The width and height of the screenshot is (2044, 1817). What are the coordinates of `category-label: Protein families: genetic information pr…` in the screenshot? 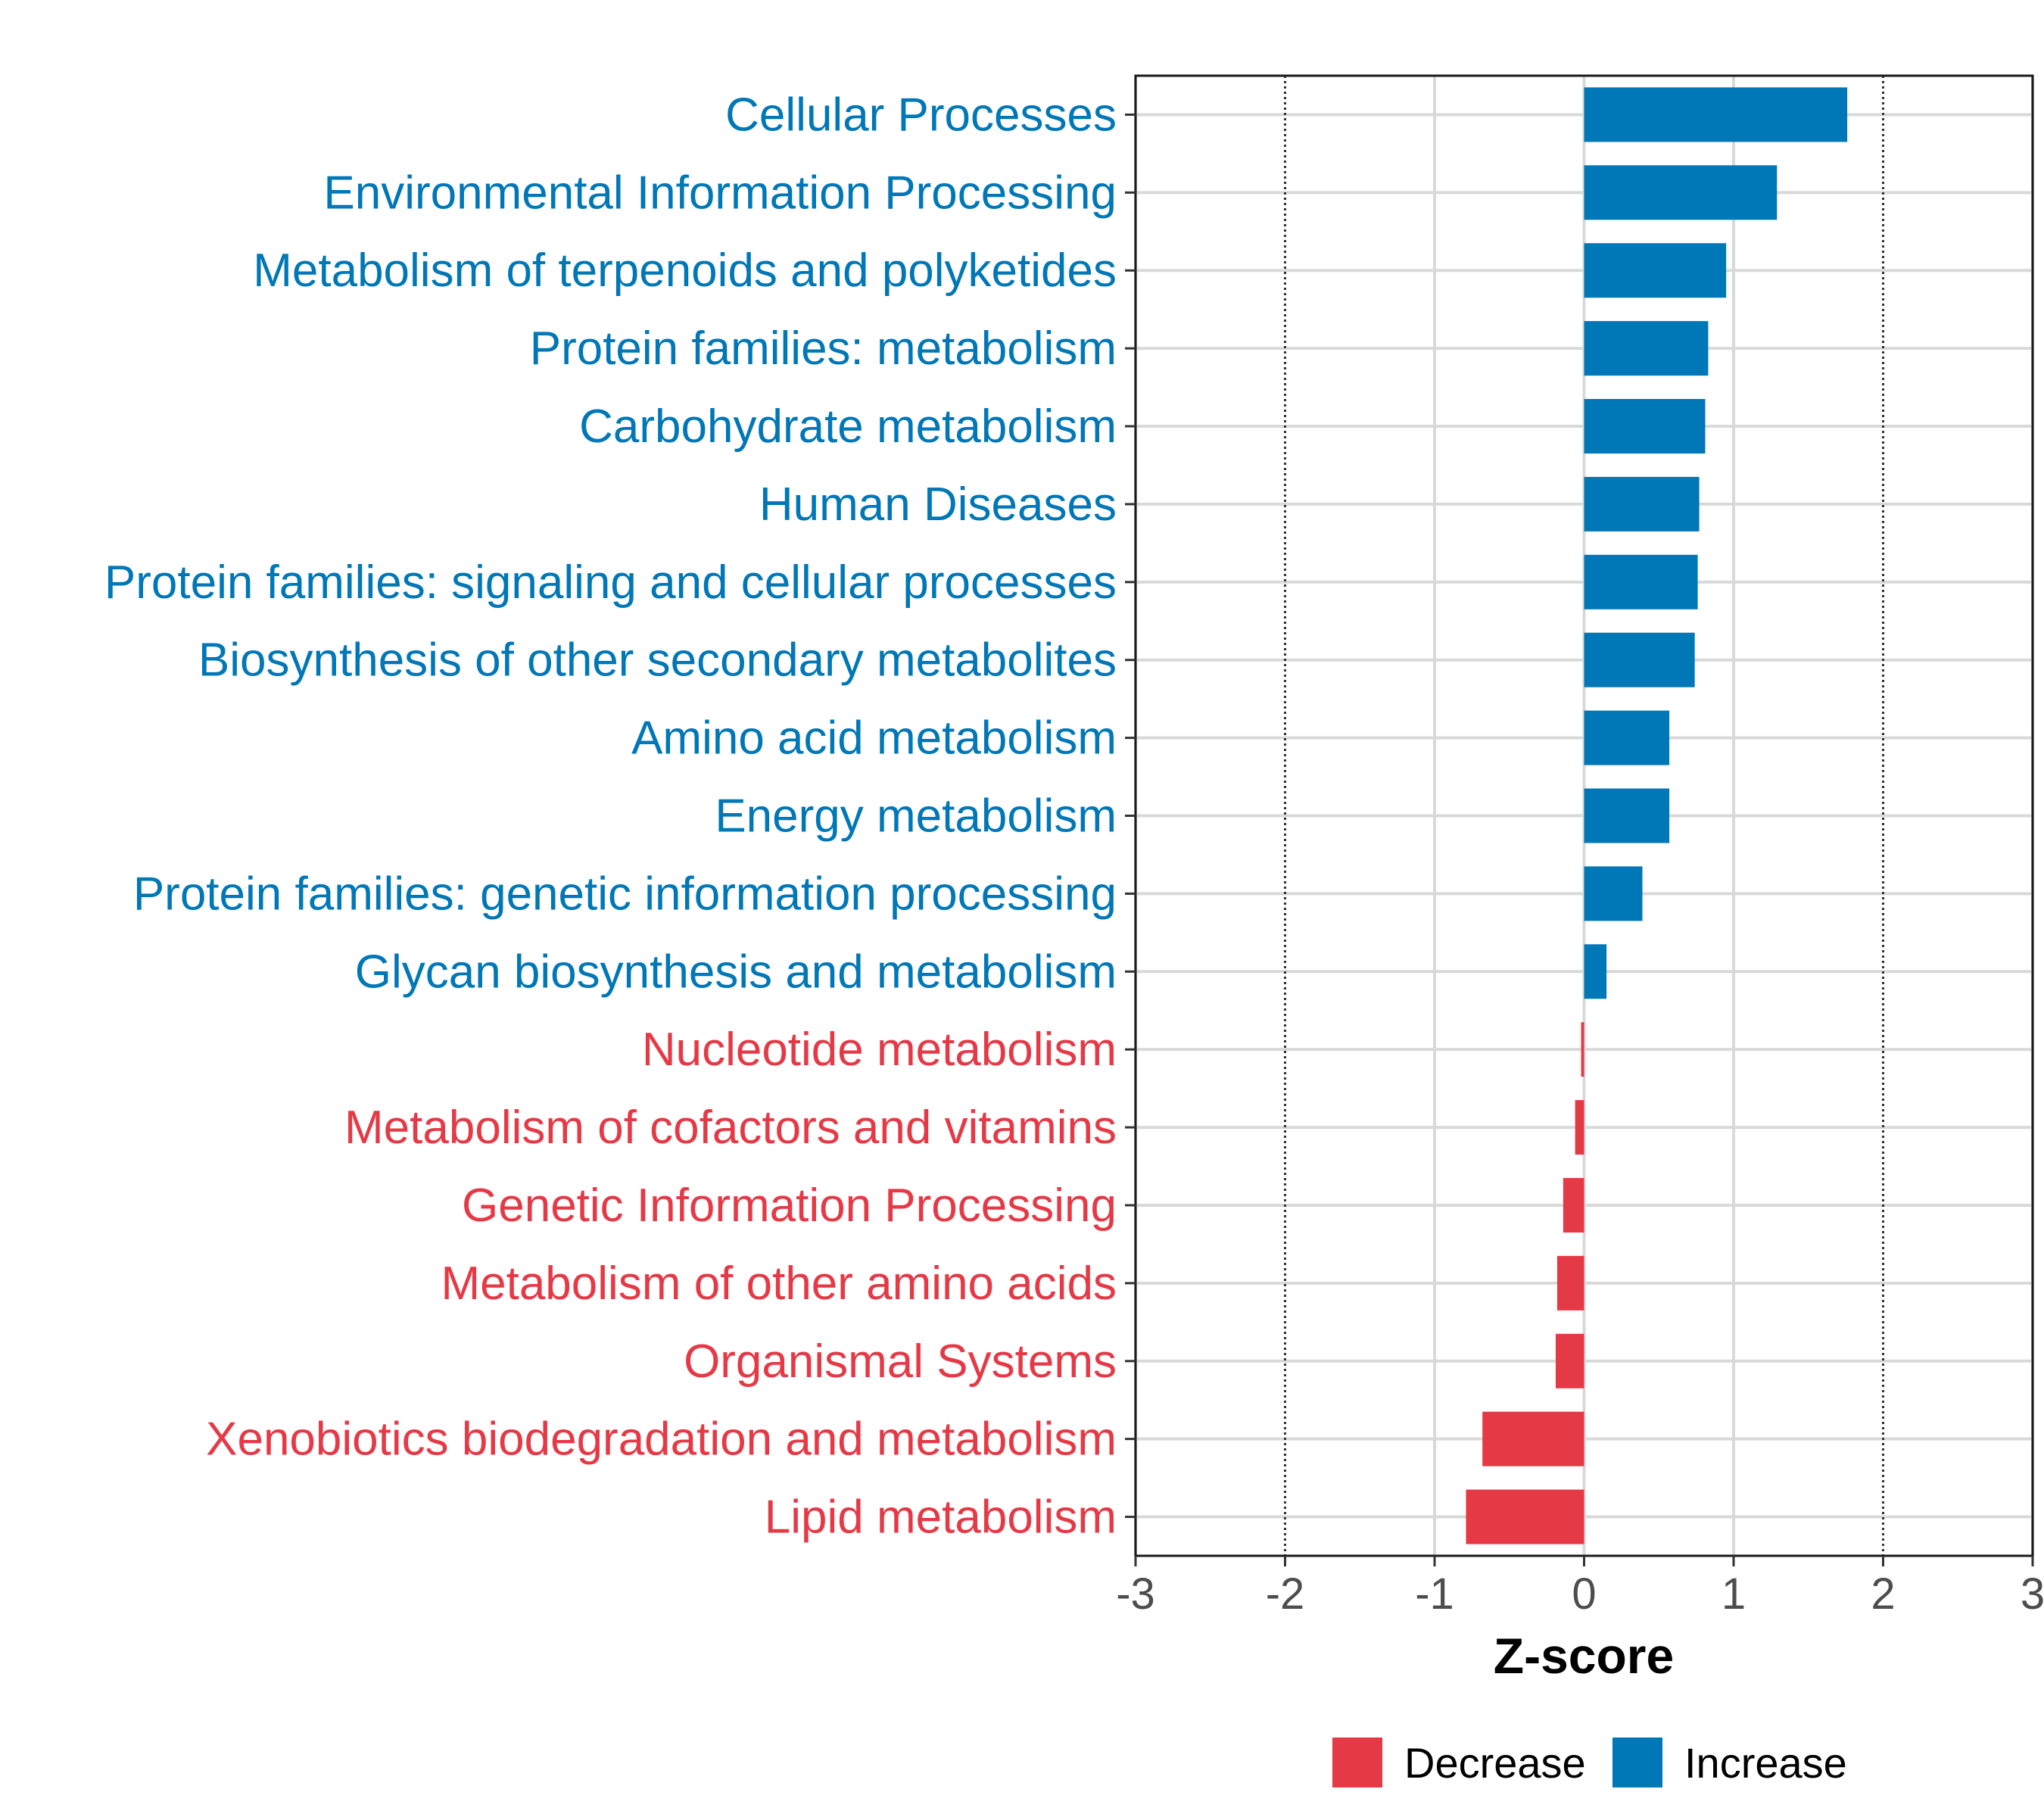 It's located at (625, 894).